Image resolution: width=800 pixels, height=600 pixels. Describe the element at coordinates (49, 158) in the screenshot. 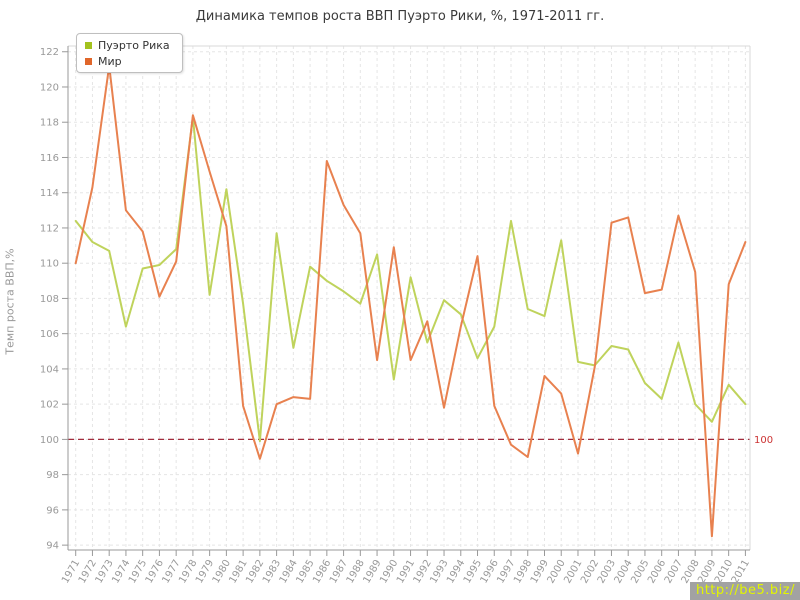

I see `y-tick-label: 116` at that location.